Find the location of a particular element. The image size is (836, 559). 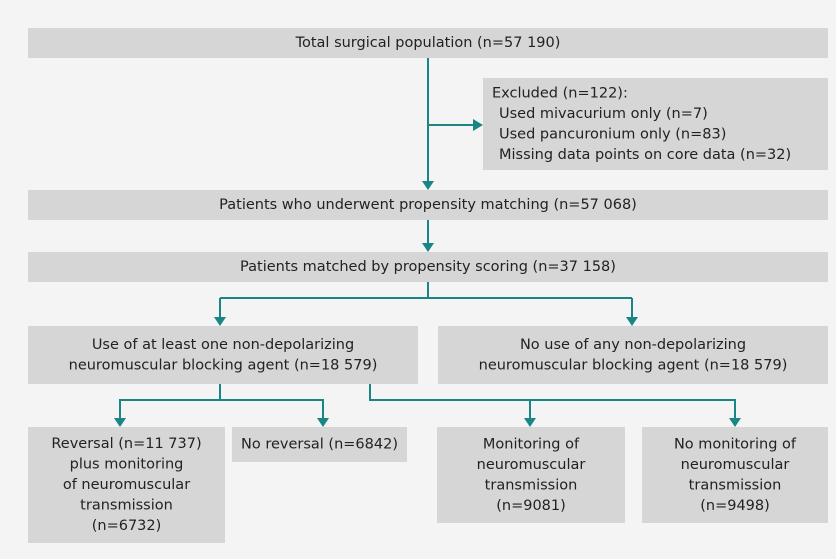

node-text: of neuromuscular is located at coordinates (126, 485).